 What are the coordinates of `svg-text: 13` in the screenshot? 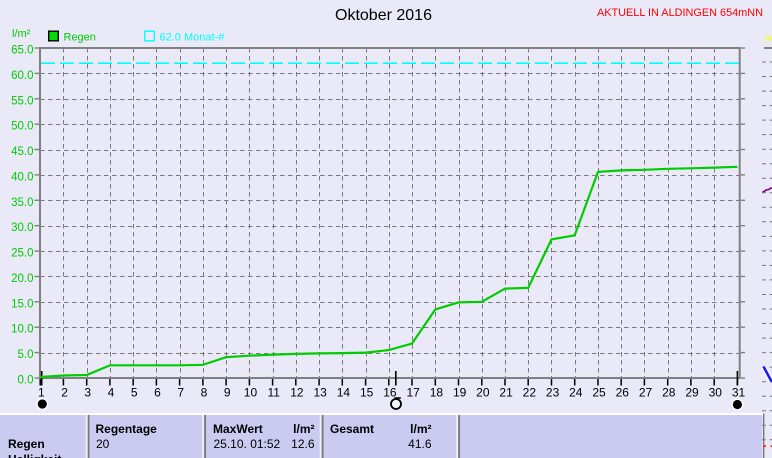 It's located at (321, 392).